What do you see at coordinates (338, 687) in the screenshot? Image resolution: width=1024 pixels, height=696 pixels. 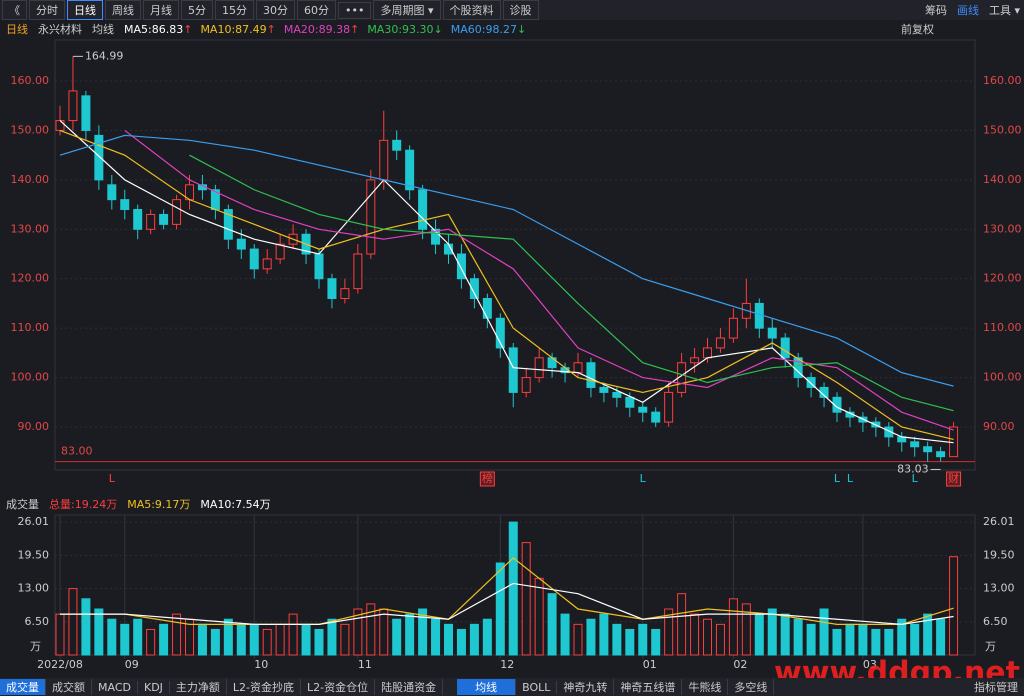 I see `tab: L2-资金仓位` at bounding box center [338, 687].